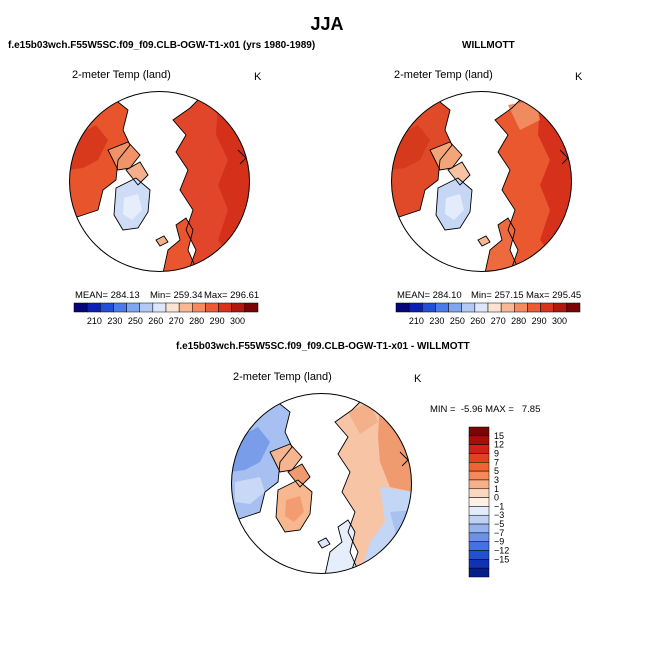  What do you see at coordinates (282, 377) in the screenshot?
I see `diff-variable-label: 2-meter Temp (land)` at bounding box center [282, 377].